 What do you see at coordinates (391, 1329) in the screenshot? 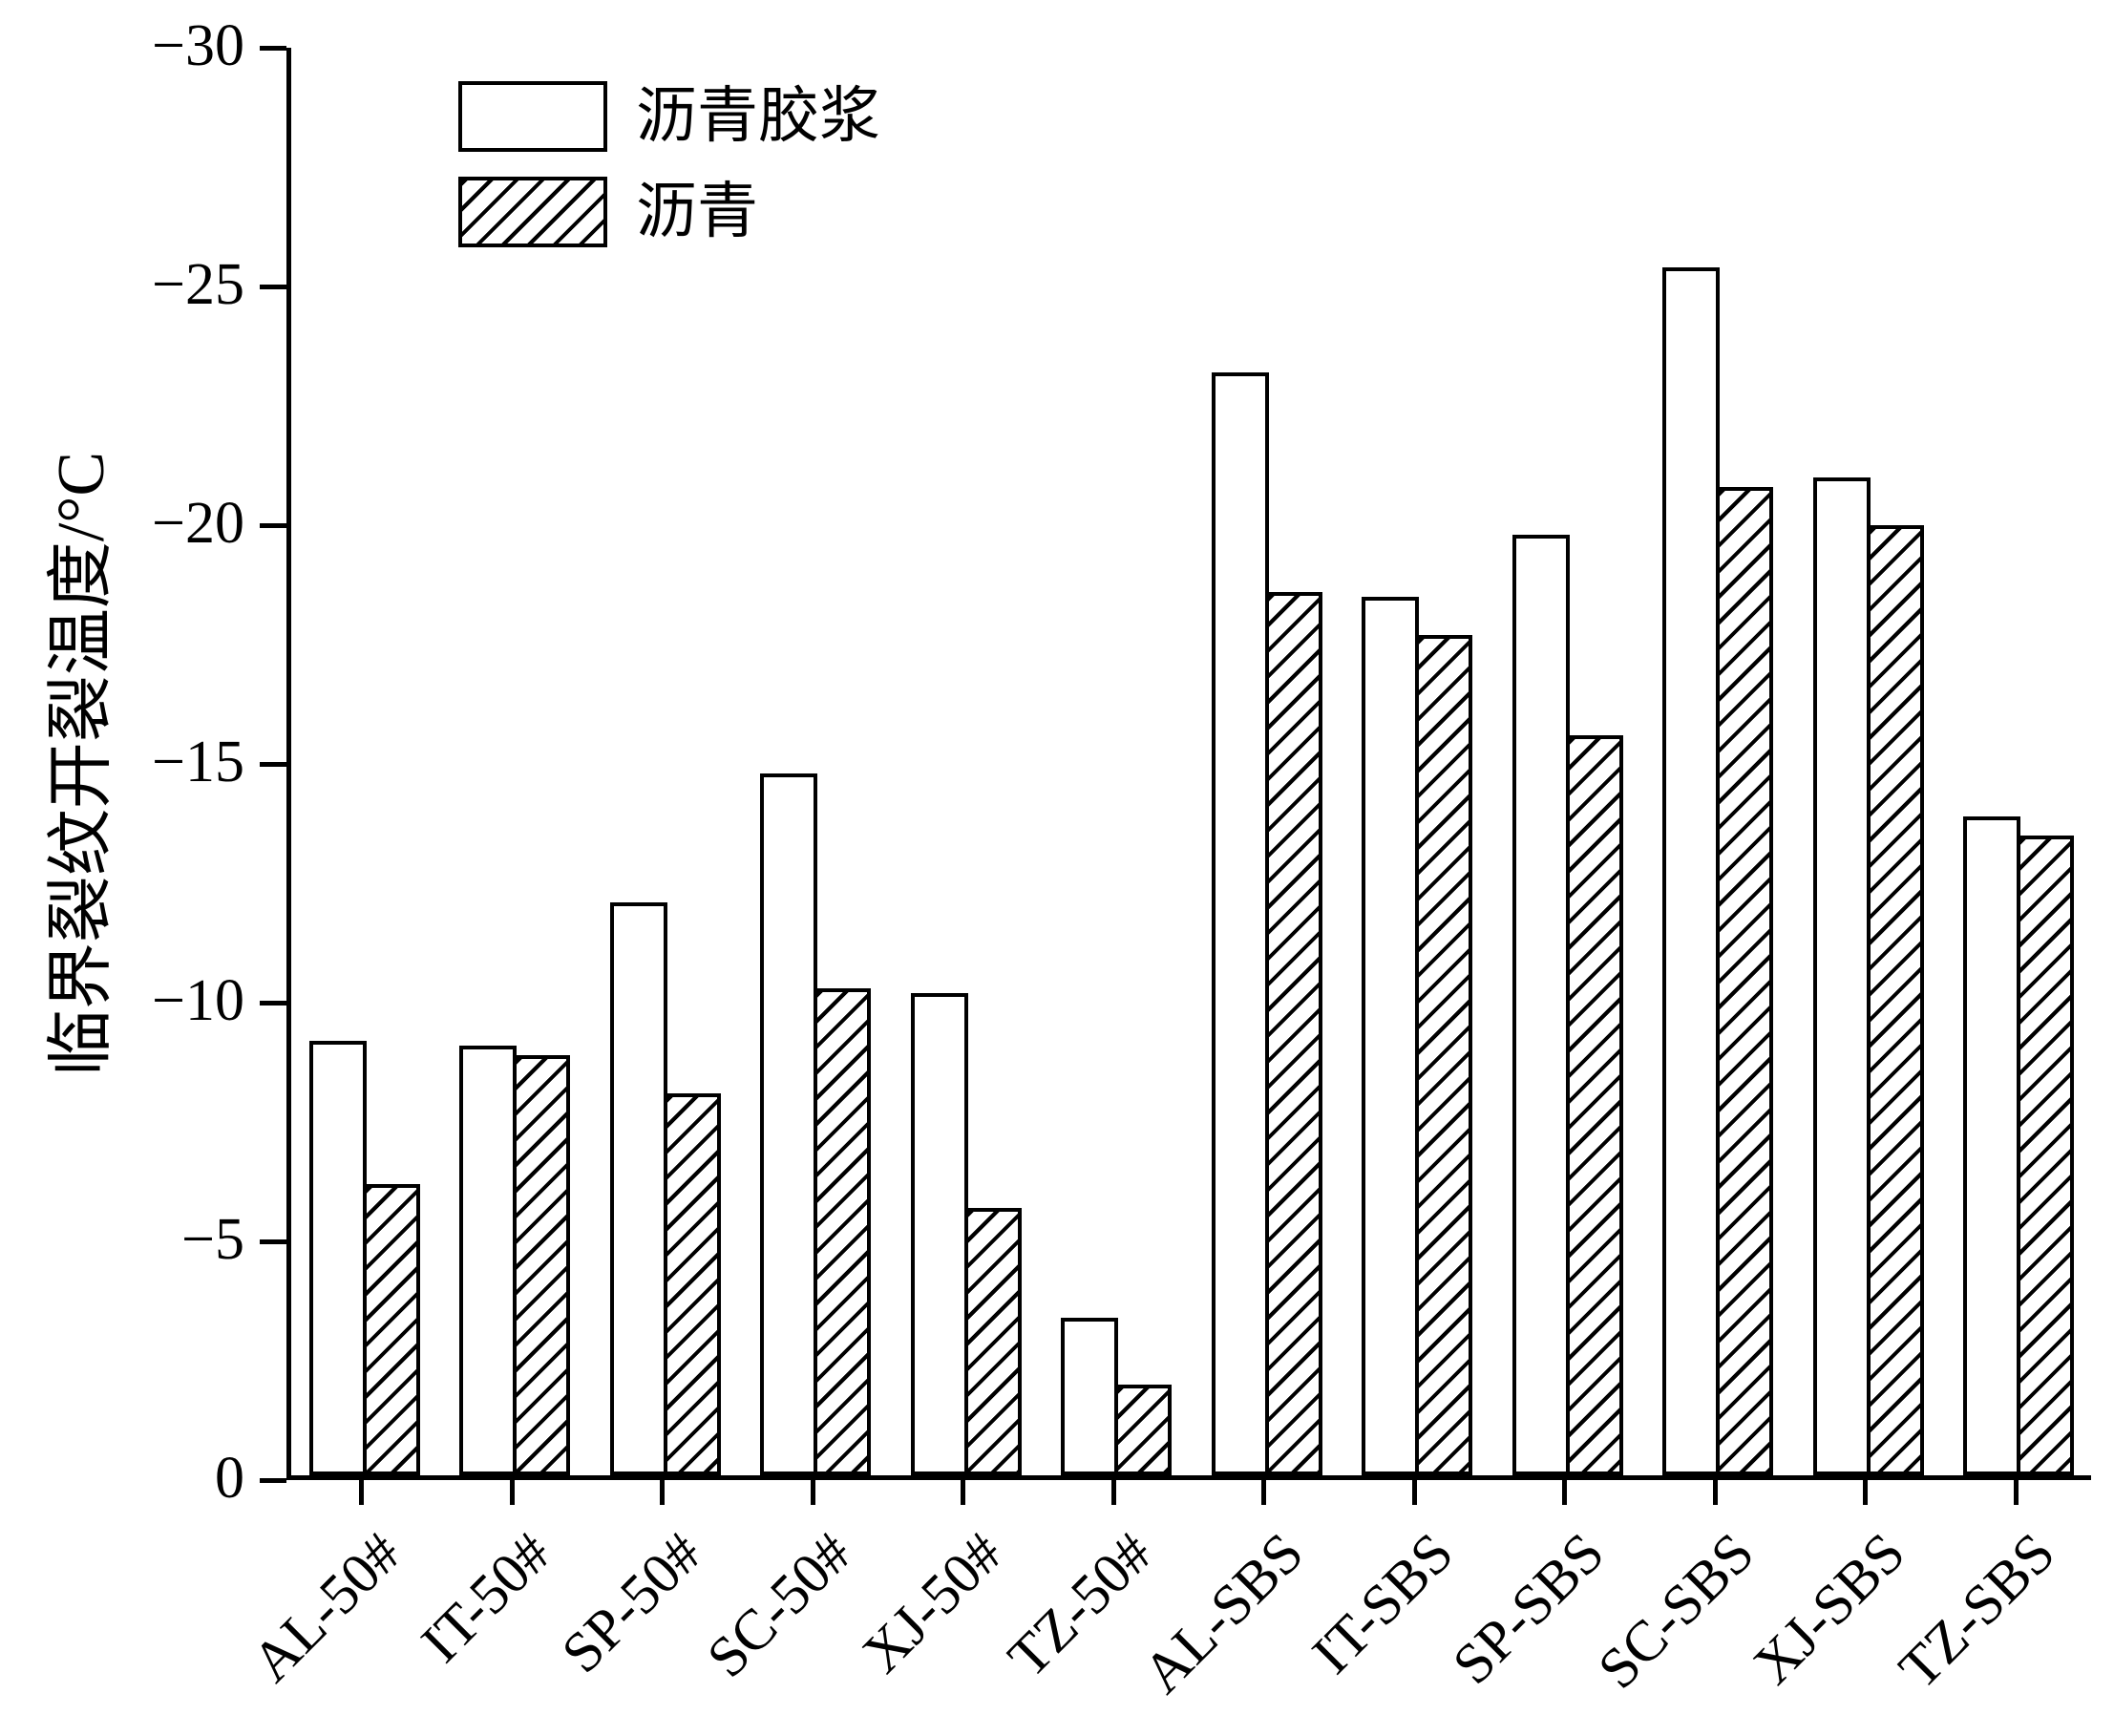
I see `bar-hatched-AL-50#` at bounding box center [391, 1329].